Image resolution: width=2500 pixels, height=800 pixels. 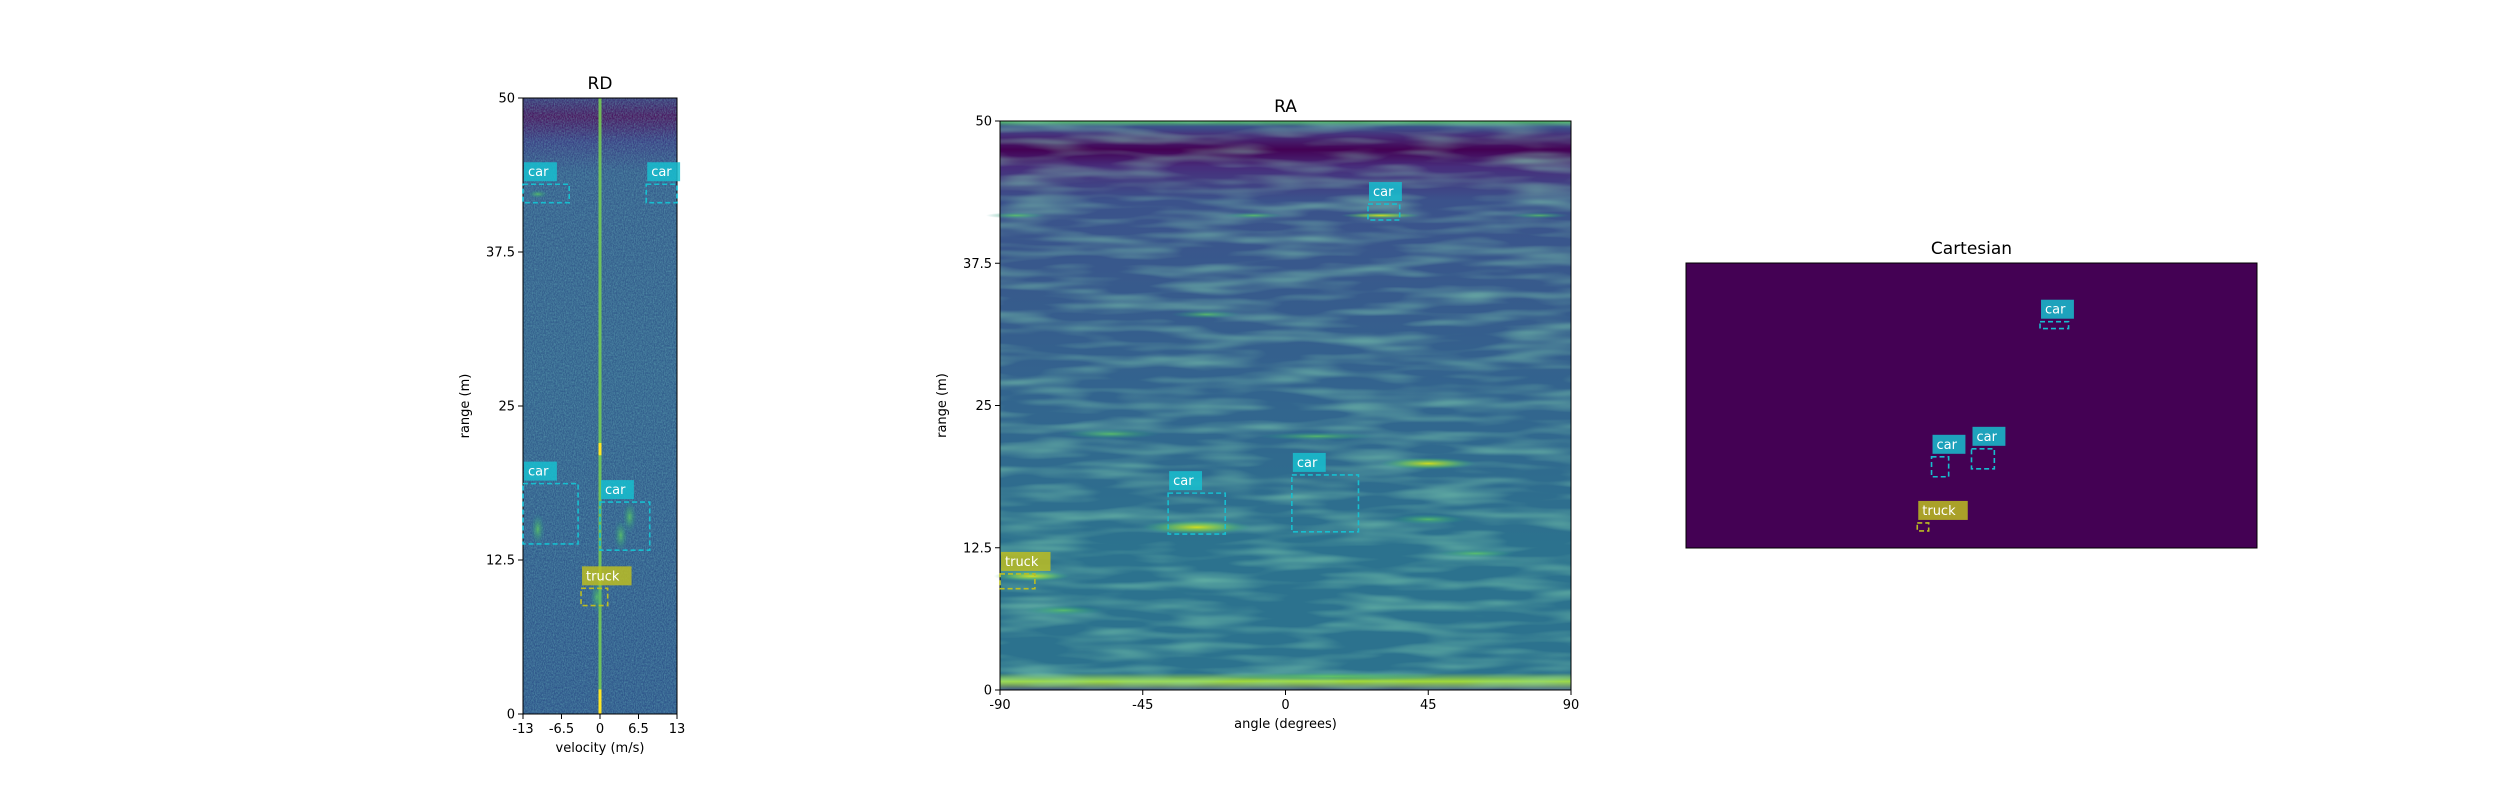 What do you see at coordinates (1571, 705) in the screenshot?
I see `x-tick-label: 90` at bounding box center [1571, 705].